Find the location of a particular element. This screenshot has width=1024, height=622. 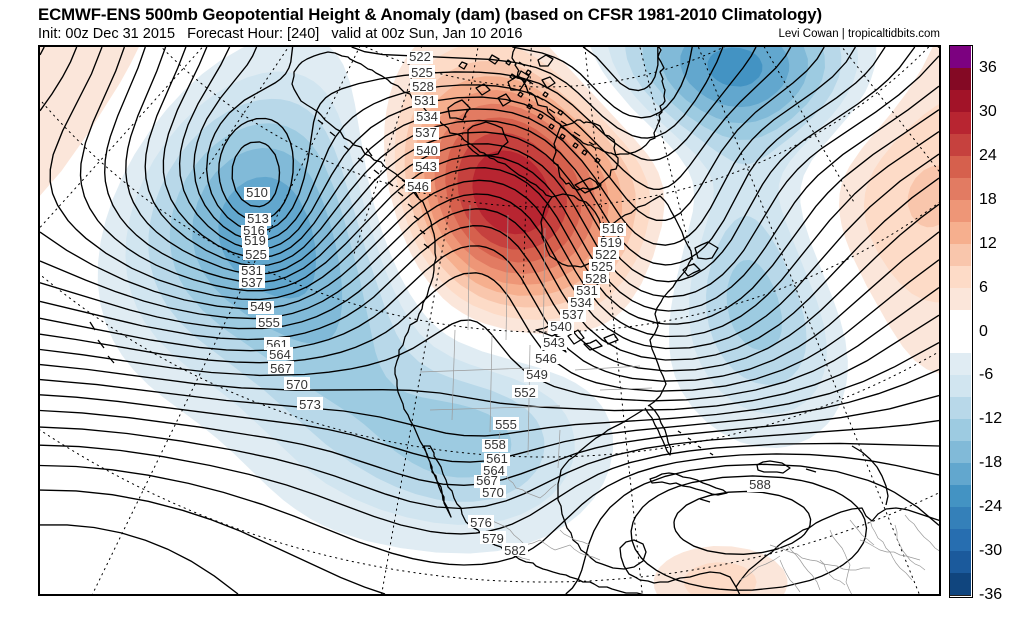

svg-text: 588 is located at coordinates (760, 484).